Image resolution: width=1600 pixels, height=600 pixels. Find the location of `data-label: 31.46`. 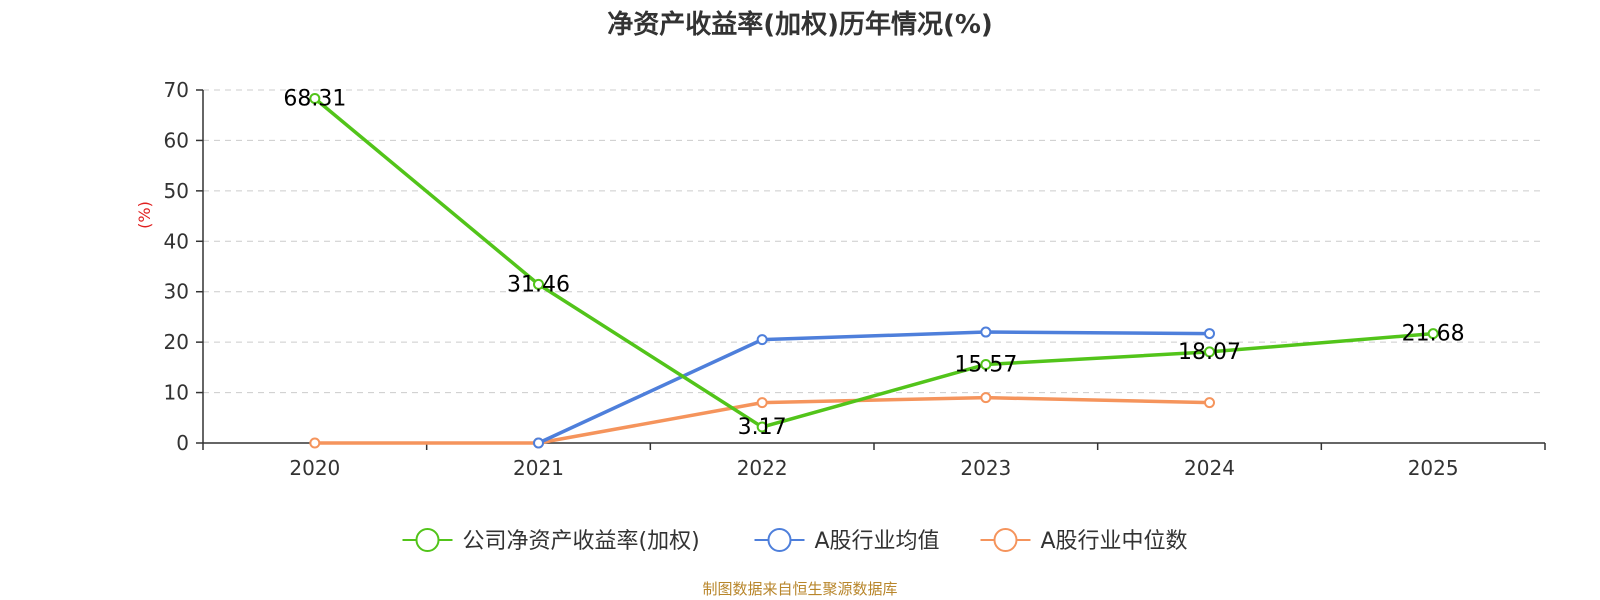

data-label: 31.46 is located at coordinates (538, 284).